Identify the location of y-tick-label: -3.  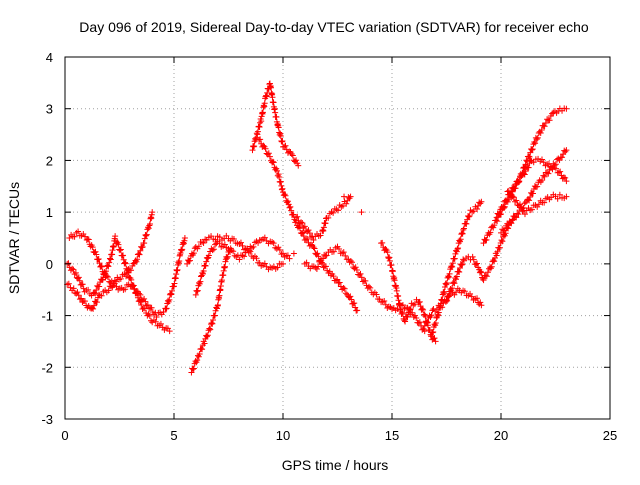
(47, 419).